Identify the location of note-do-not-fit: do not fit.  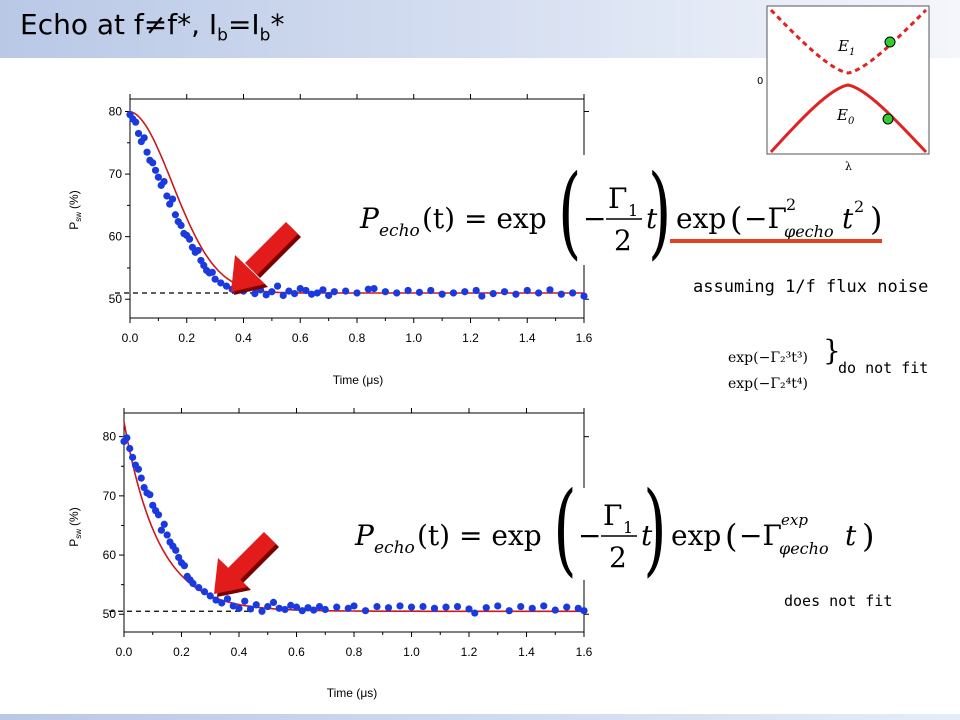
(883, 368).